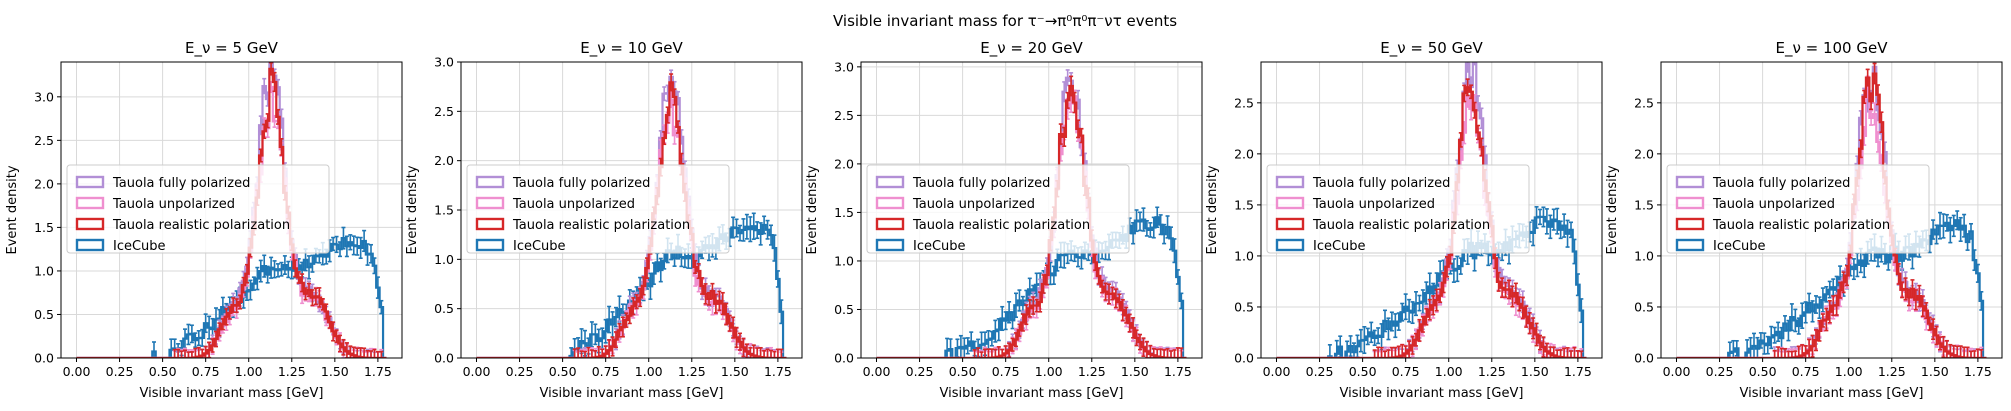 This screenshot has height=411, width=2011. I want to click on x-tick-label: 1.50, so click(1935, 371).